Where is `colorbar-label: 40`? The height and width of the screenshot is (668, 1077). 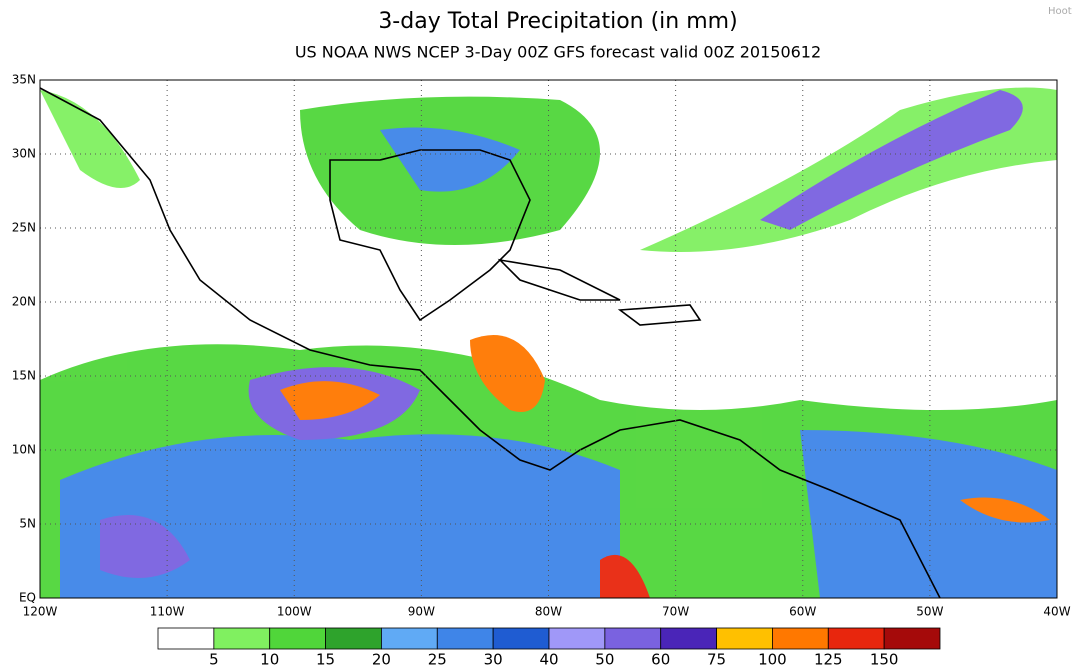
colorbar-label: 40 is located at coordinates (548, 659).